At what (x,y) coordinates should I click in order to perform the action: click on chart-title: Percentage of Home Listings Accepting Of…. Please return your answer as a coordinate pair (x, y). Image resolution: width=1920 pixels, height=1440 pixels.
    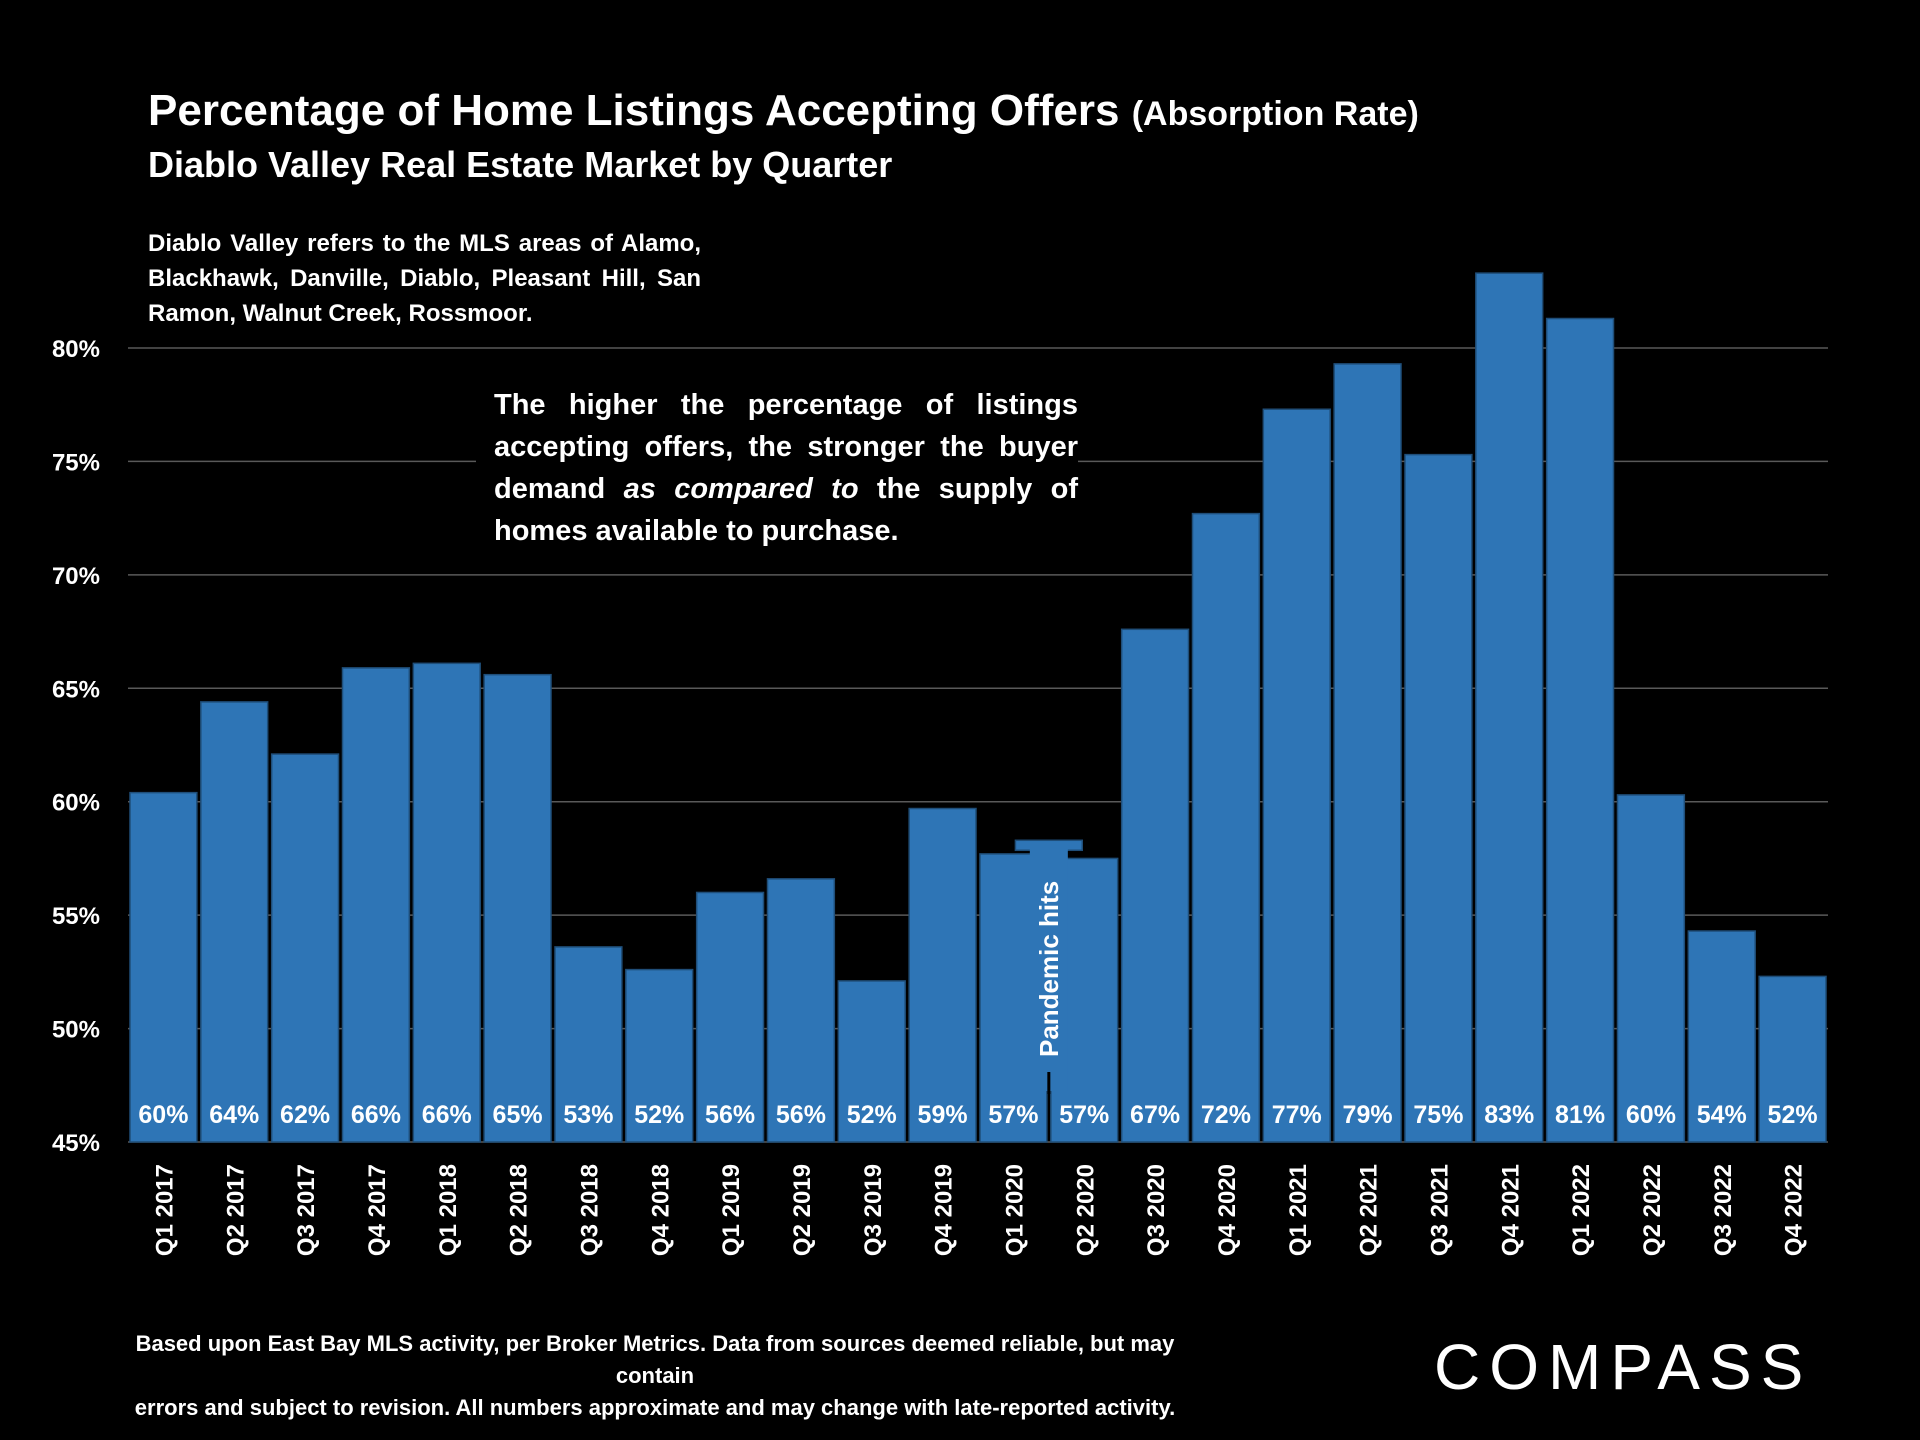
    Looking at the image, I should click on (783, 111).